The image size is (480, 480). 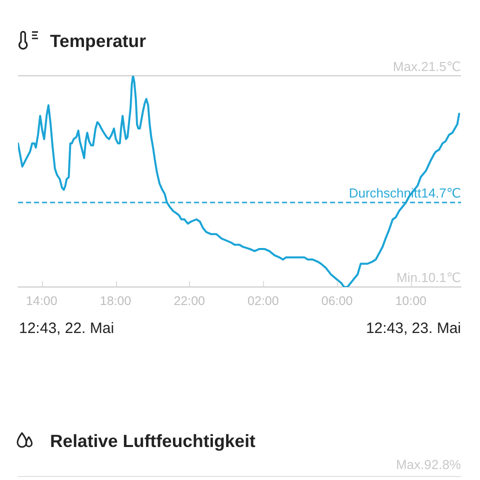 I want to click on x-tick-label: 06:00, so click(x=337, y=301).